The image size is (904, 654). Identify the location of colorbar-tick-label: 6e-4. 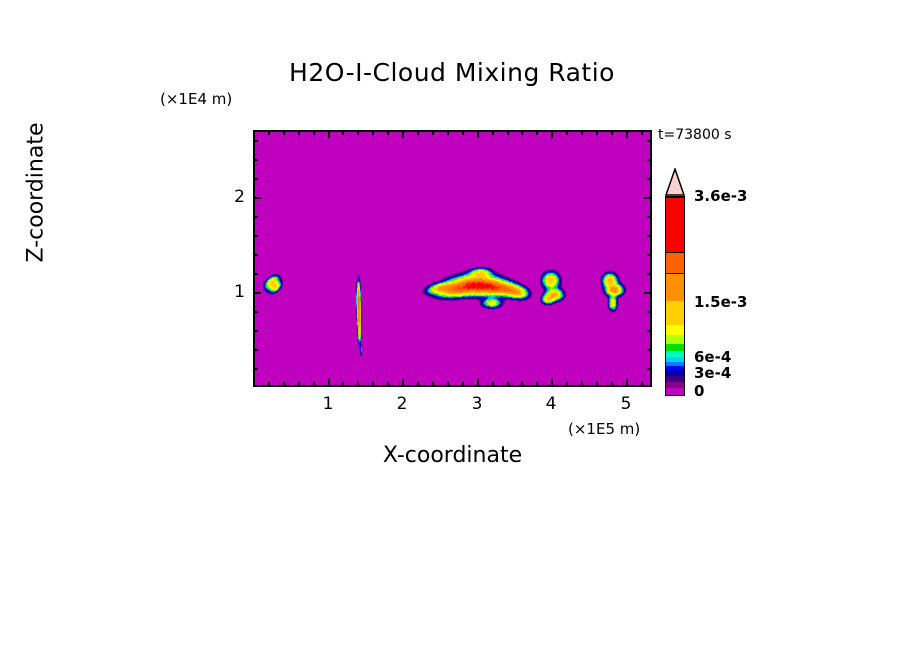
(713, 357).